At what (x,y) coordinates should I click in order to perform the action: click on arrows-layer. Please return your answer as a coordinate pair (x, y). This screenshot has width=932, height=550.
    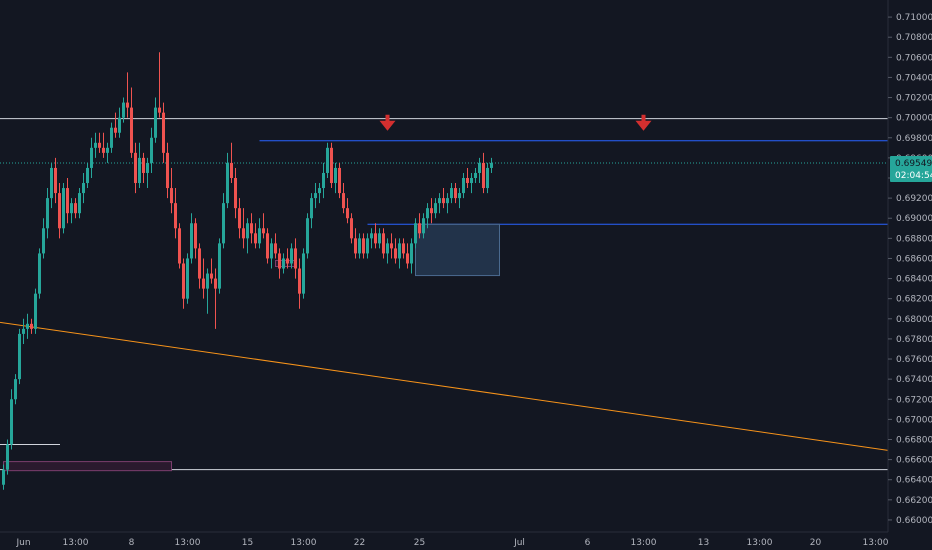
    Looking at the image, I should click on (515, 122).